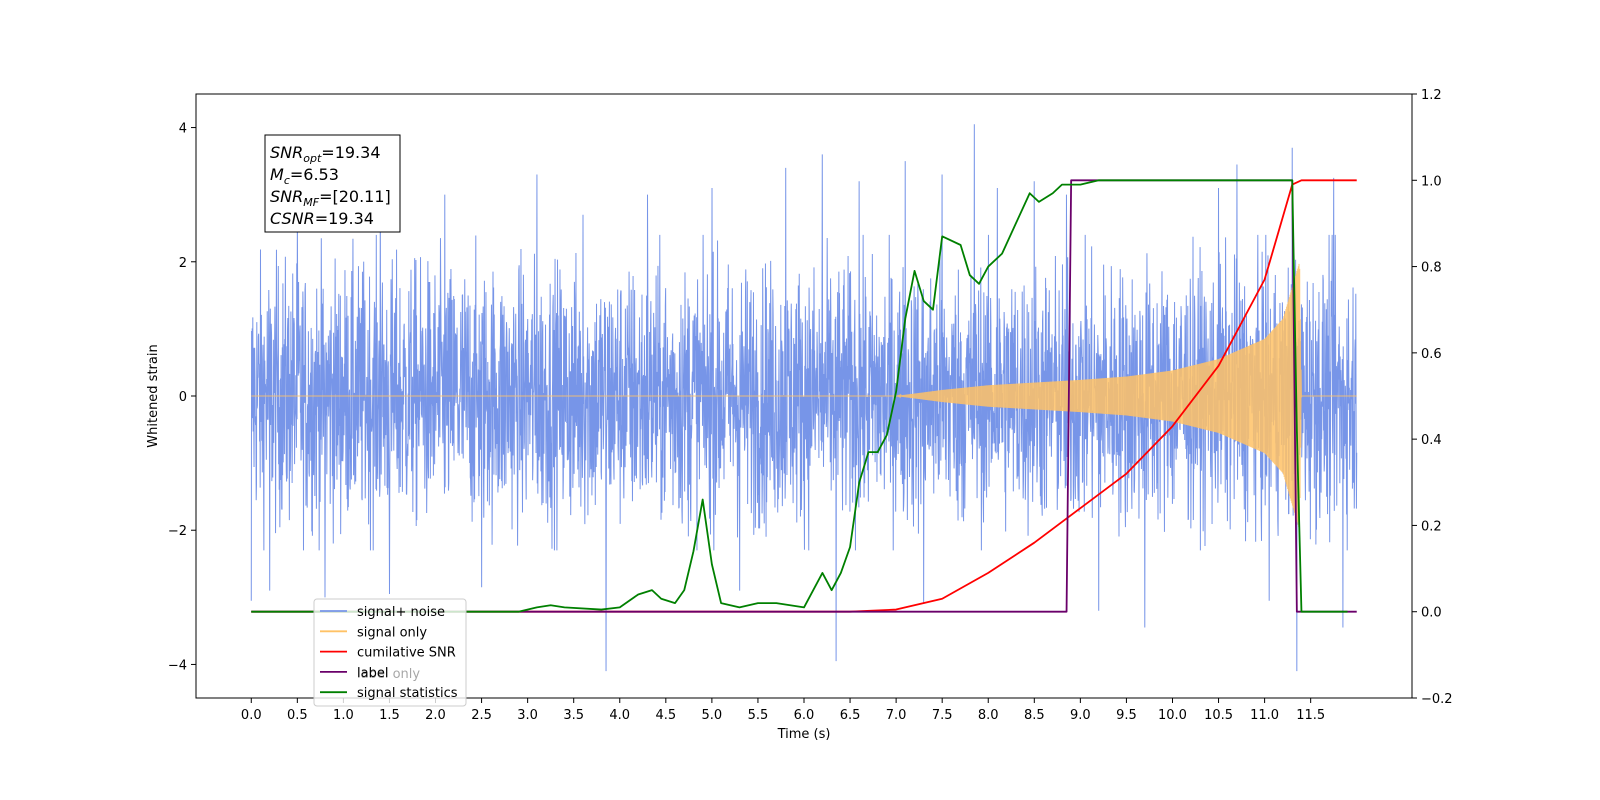 The width and height of the screenshot is (1600, 800). I want to click on legend-label: label, so click(372, 673).